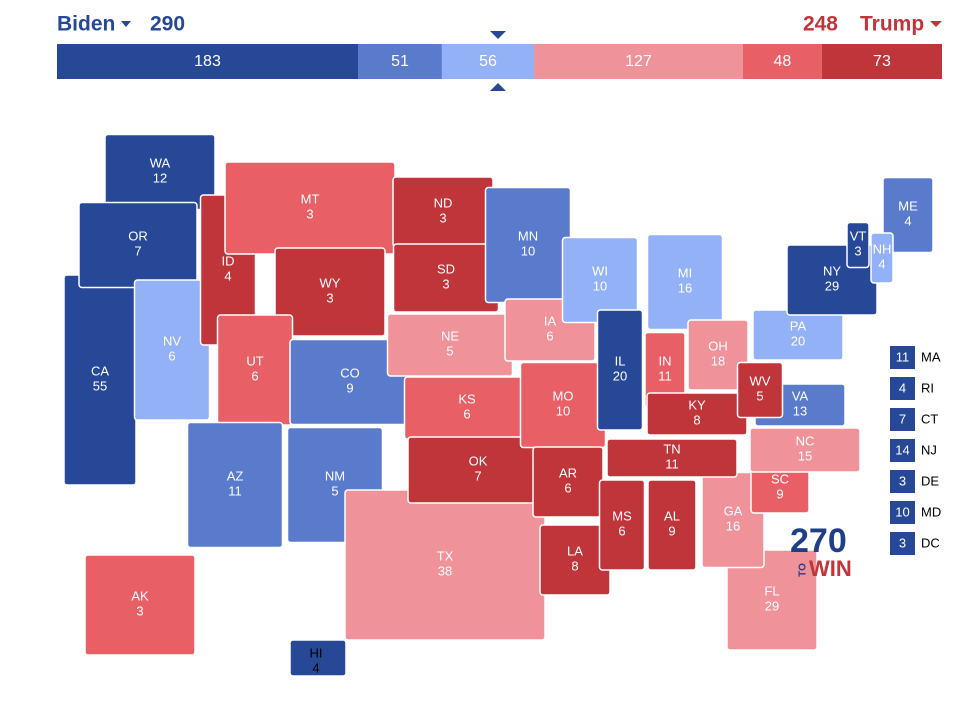 This screenshot has height=725, width=974. I want to click on state-abbr: AK, so click(140, 595).